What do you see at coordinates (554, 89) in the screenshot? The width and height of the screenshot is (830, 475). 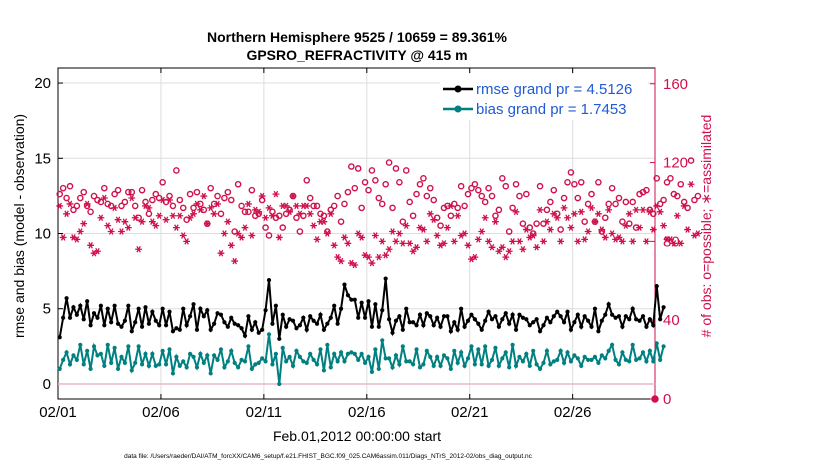 I see `rmse-legend-label: rmse grand pr = 4.5126` at bounding box center [554, 89].